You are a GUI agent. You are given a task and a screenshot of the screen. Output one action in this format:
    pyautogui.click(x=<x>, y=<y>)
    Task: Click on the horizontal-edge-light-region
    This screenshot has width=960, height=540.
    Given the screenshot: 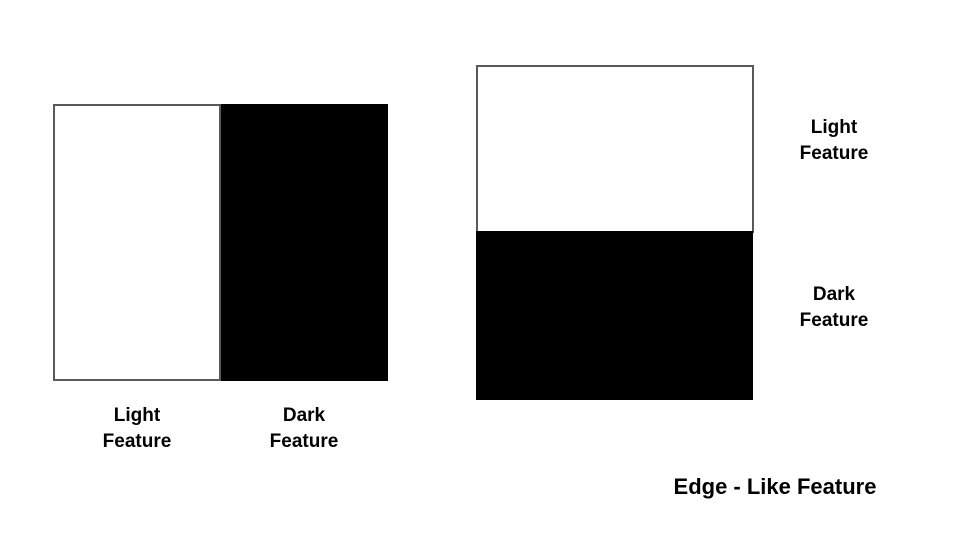 What is the action you would take?
    pyautogui.click(x=615, y=149)
    